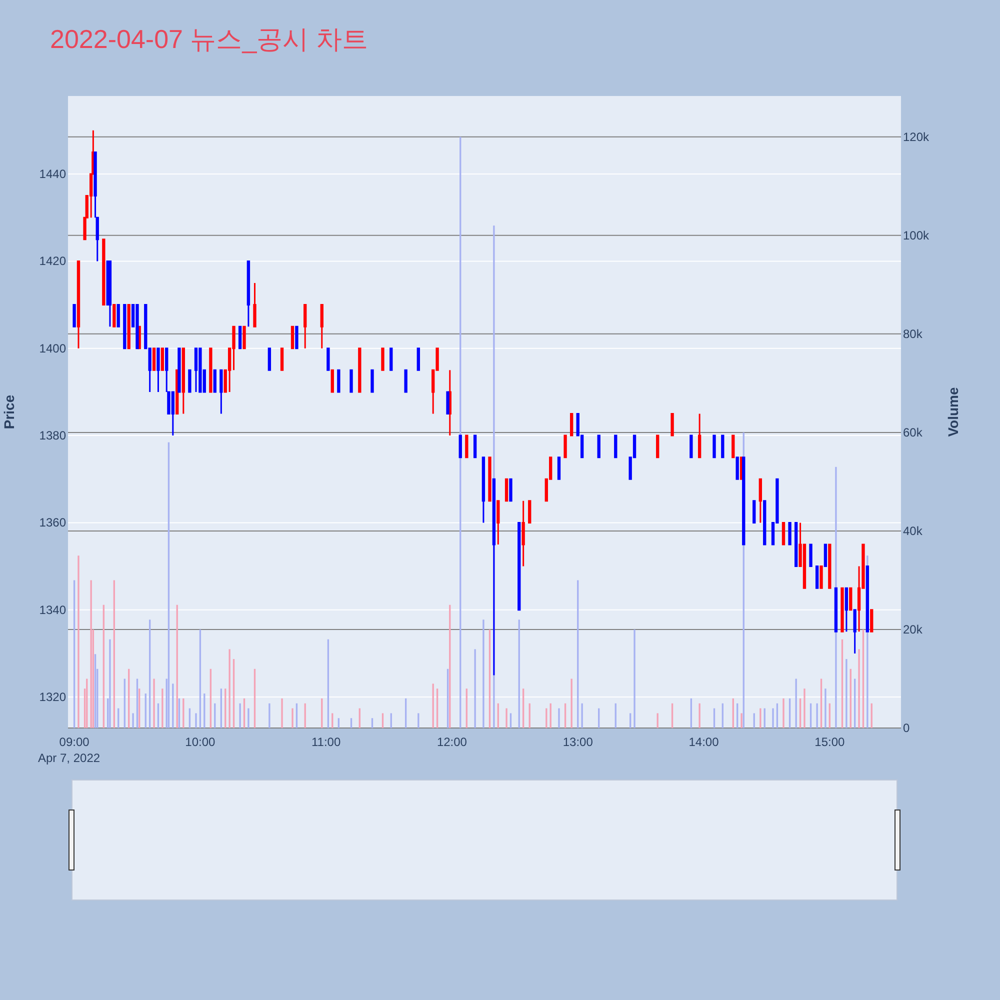  Describe the element at coordinates (916, 235) in the screenshot. I see `y2-tick-label: 100k` at that location.